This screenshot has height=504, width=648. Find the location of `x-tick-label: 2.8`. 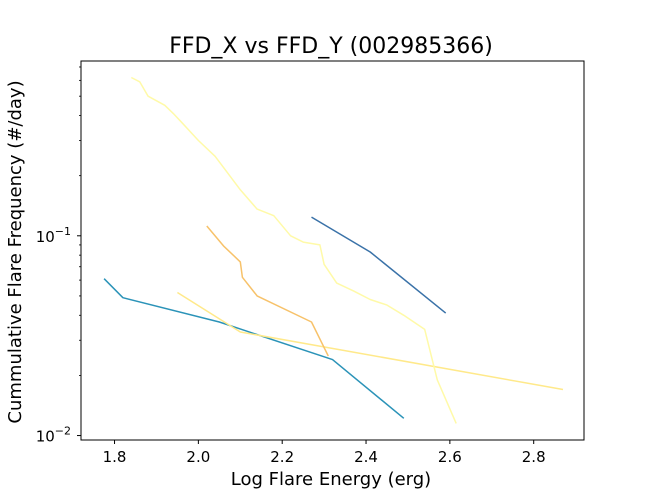

x-tick-label: 2.8 is located at coordinates (534, 457).